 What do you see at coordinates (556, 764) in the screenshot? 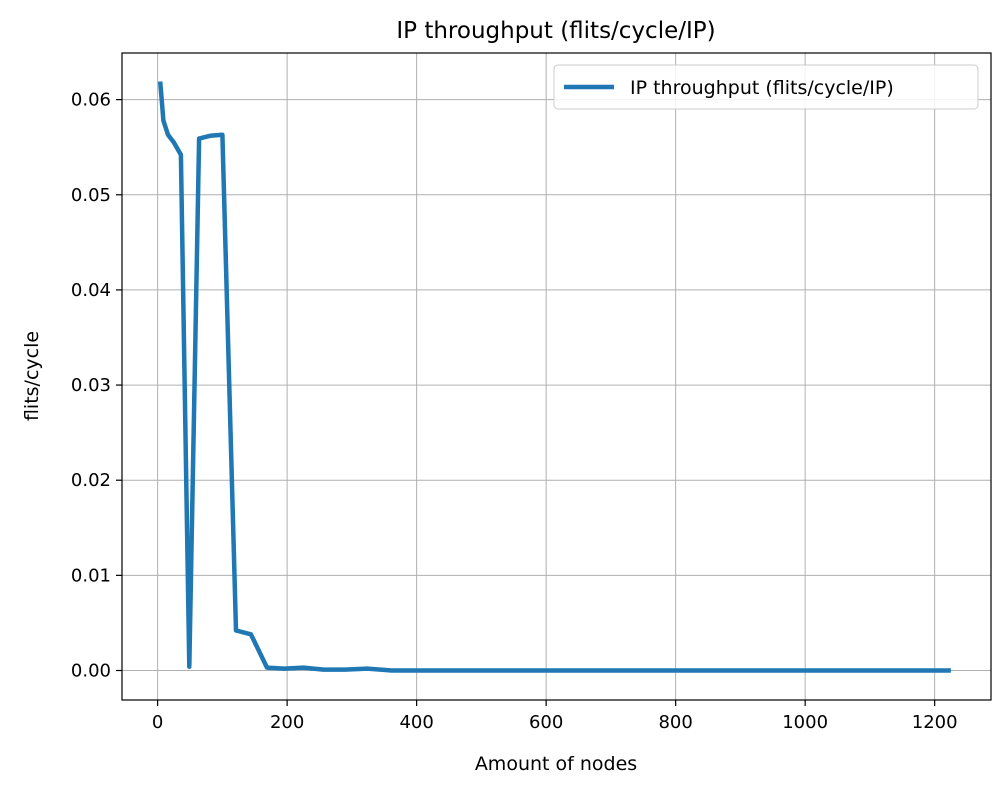
I see `x-axis-label: Amount of nodes` at bounding box center [556, 764].